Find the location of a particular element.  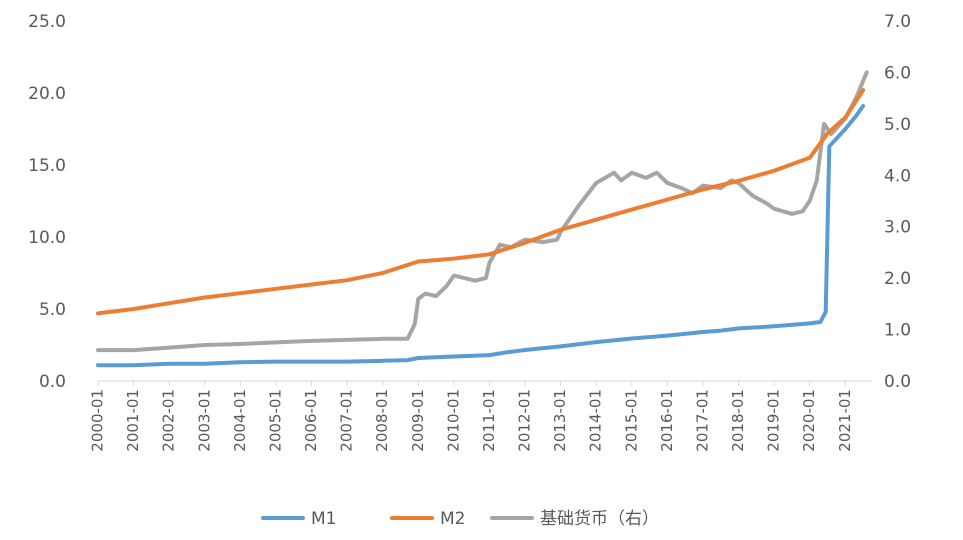

x-tick-label: 2007-01 is located at coordinates (347, 420).